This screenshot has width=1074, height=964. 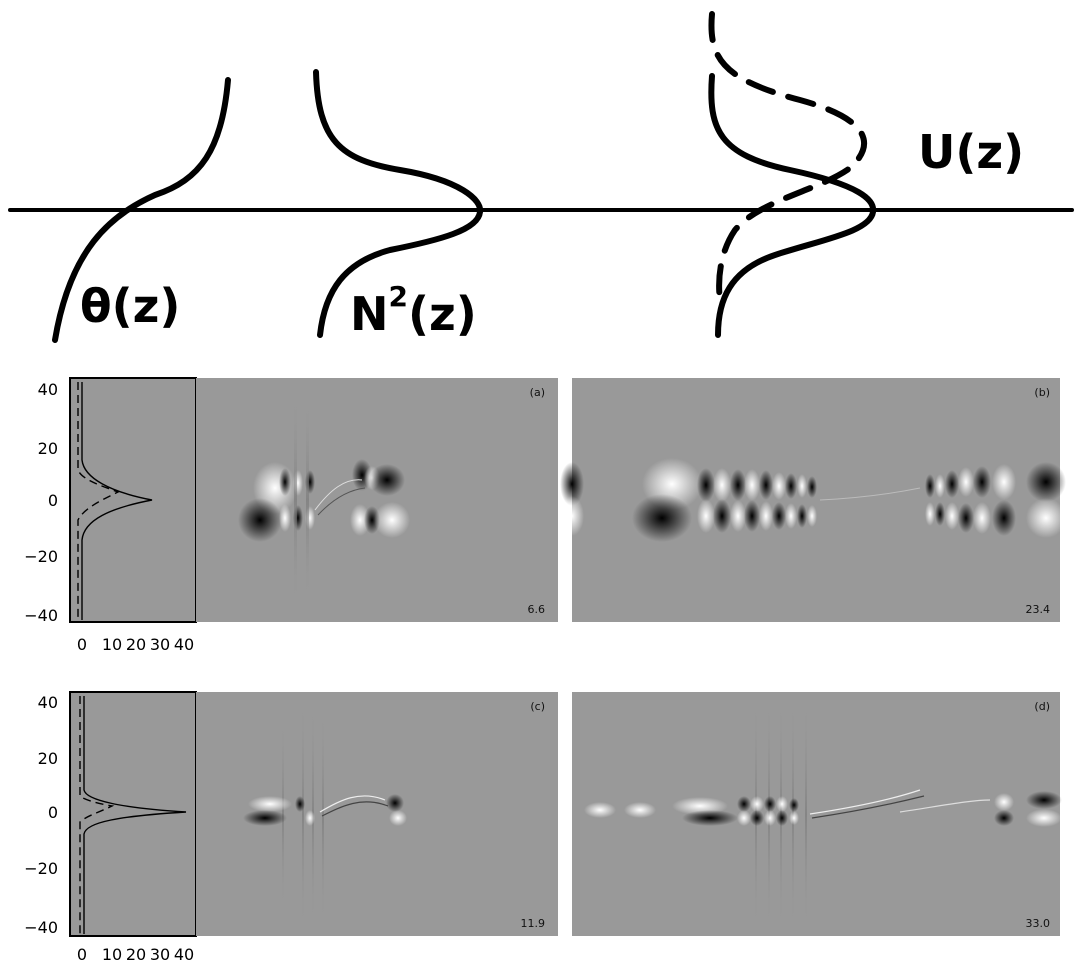 What do you see at coordinates (1042, 392) in the screenshot?
I see `panel-b-tag: (b)` at bounding box center [1042, 392].